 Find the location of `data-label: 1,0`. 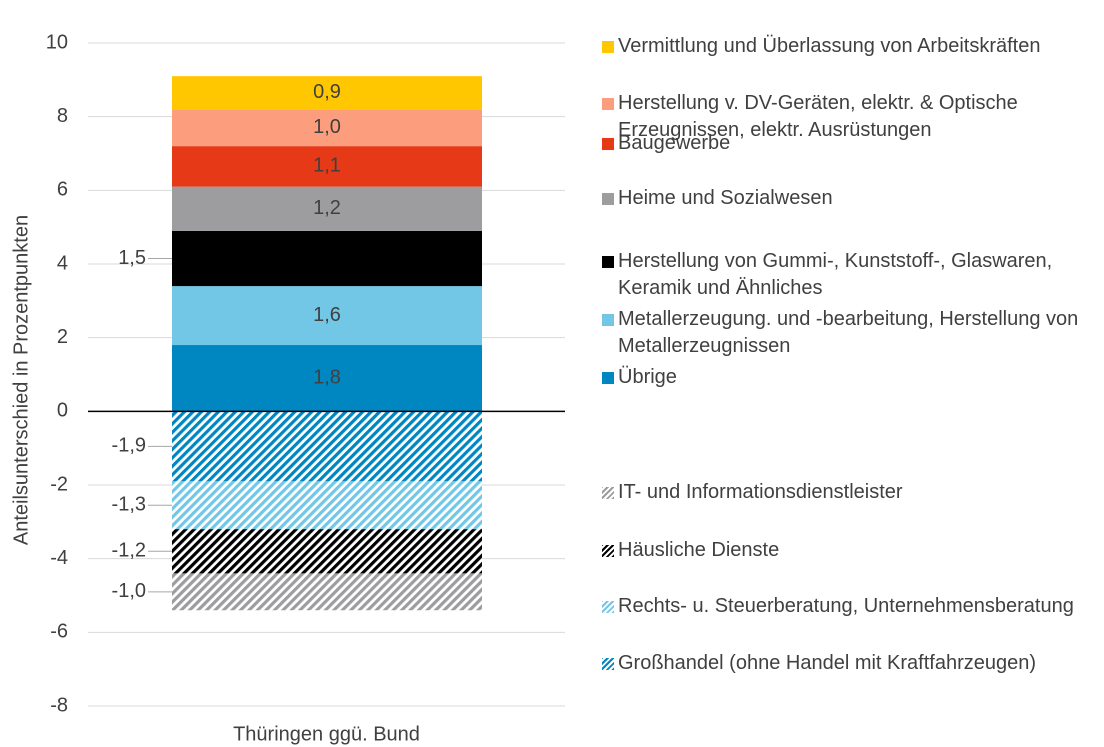

data-label: 1,0 is located at coordinates (327, 127).